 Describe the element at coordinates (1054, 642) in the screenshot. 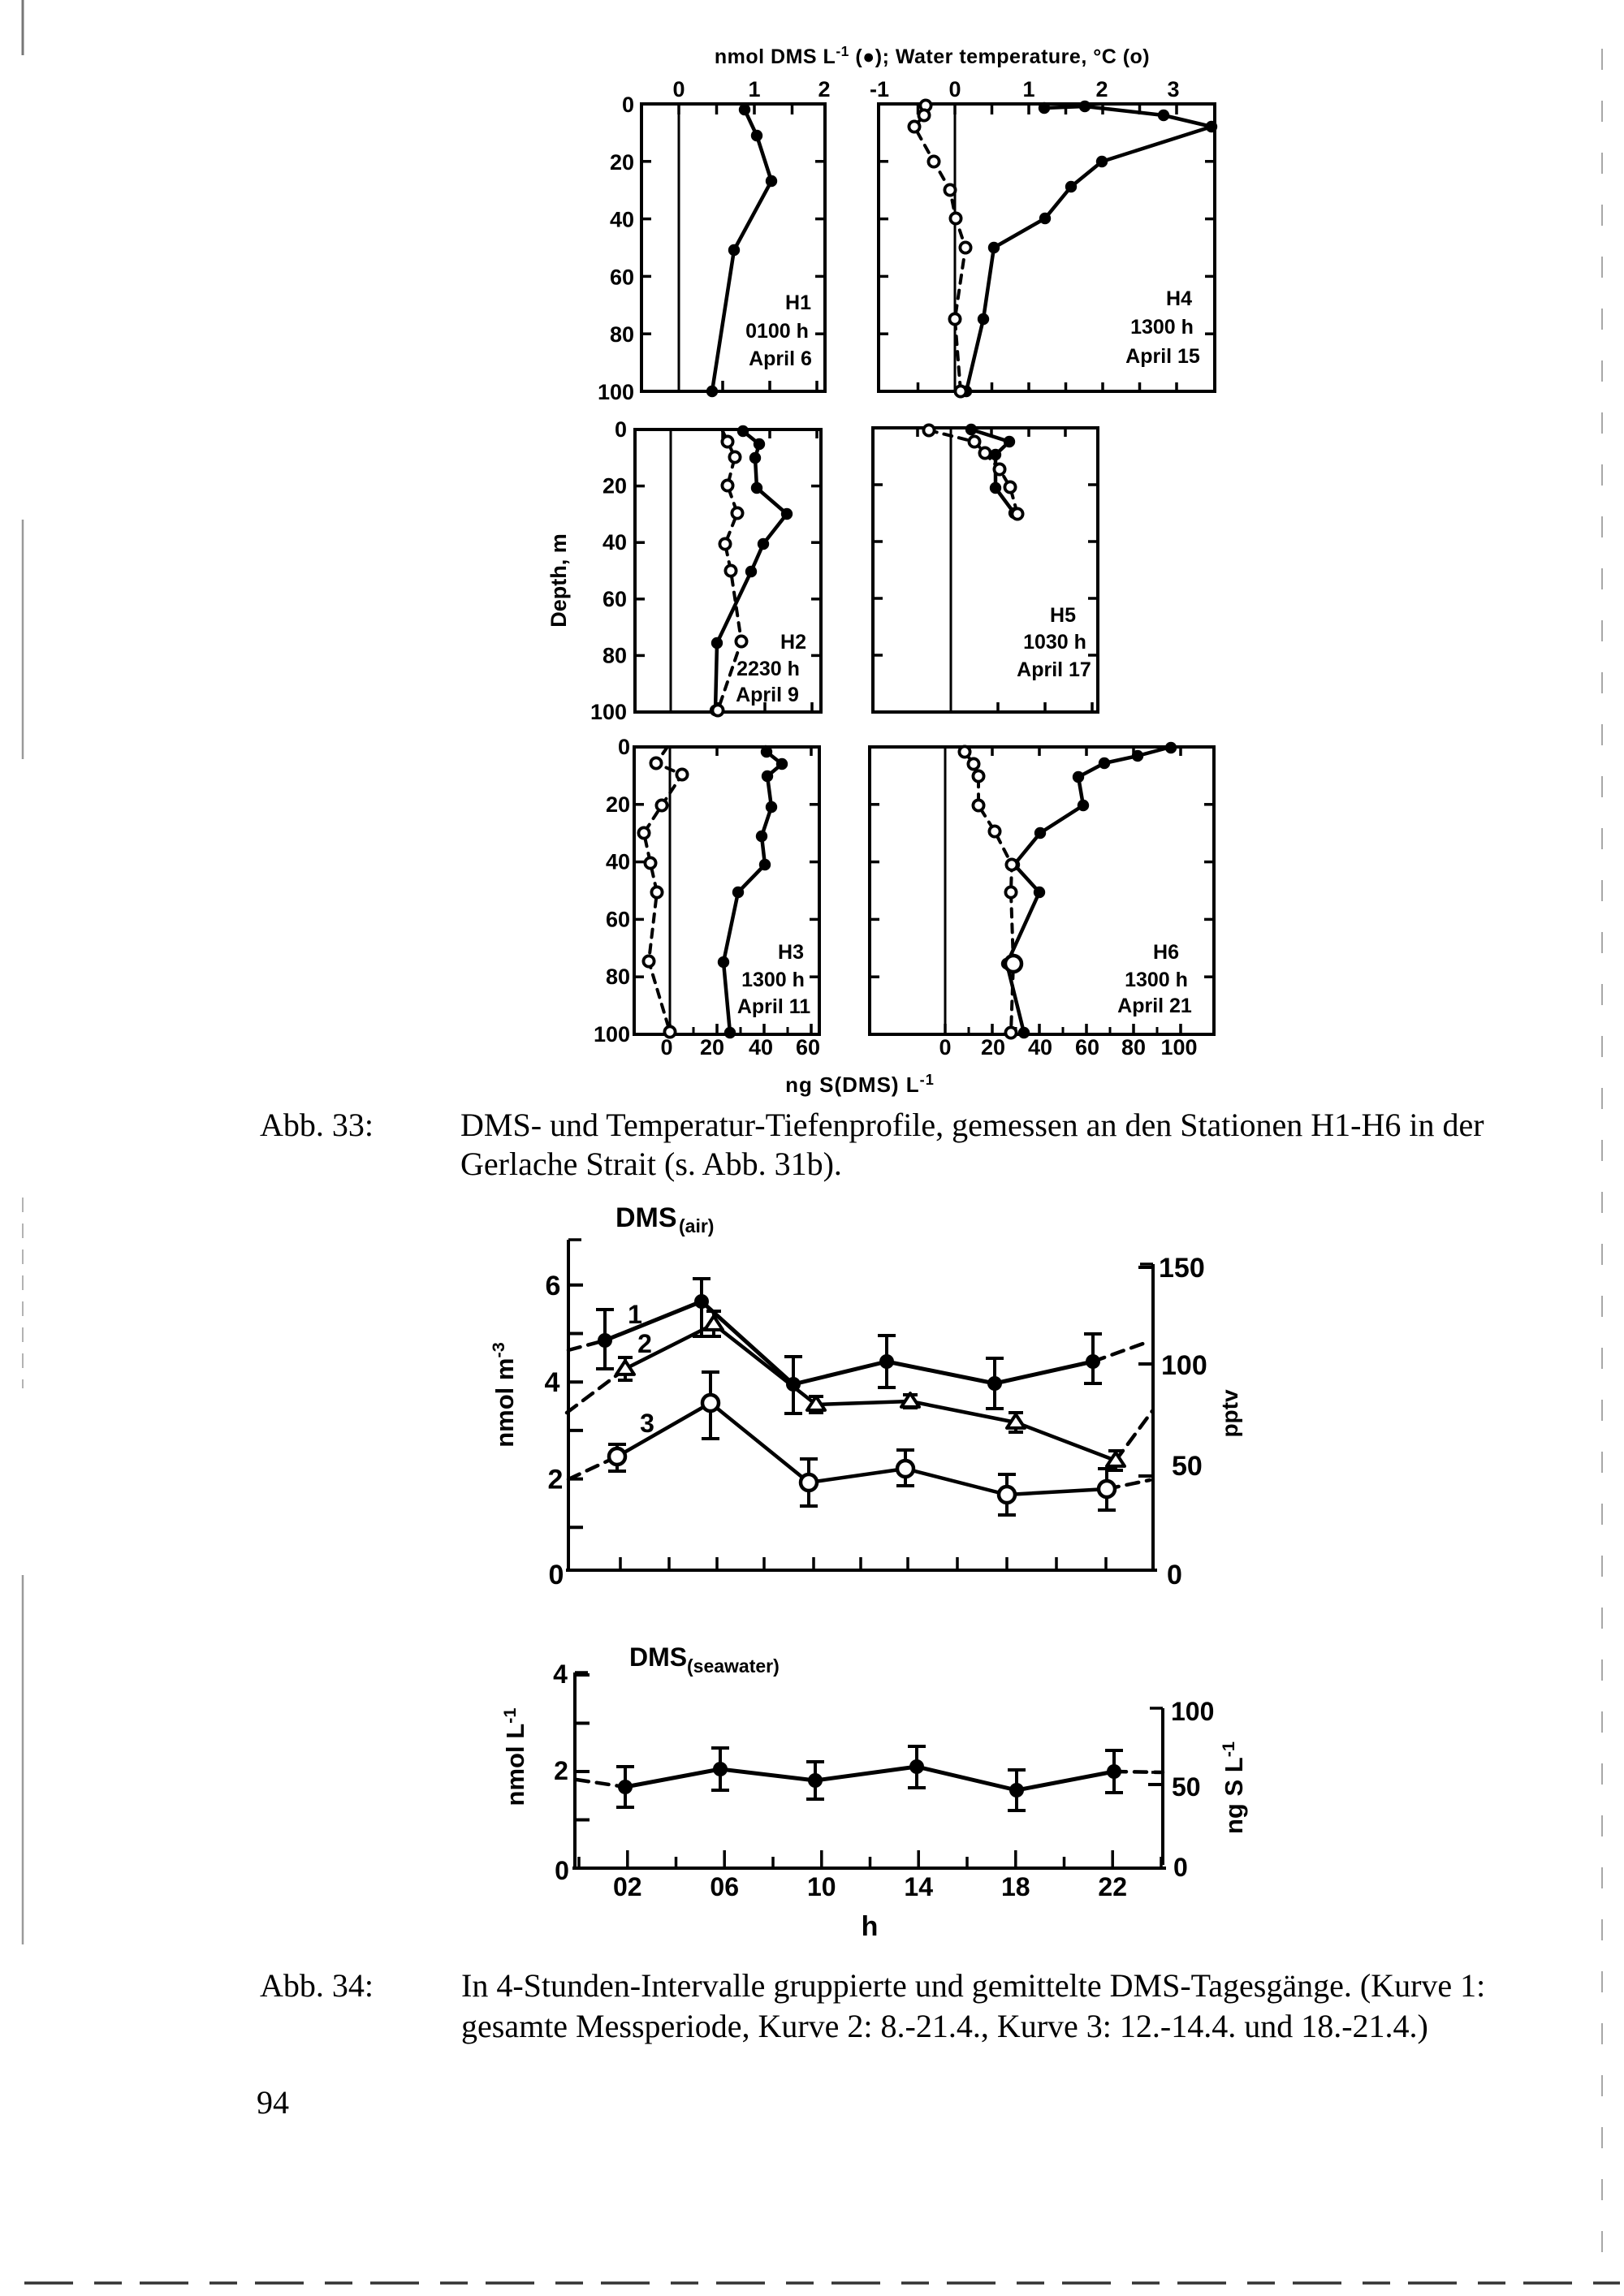

I see `svg-text: 1030 h` at that location.